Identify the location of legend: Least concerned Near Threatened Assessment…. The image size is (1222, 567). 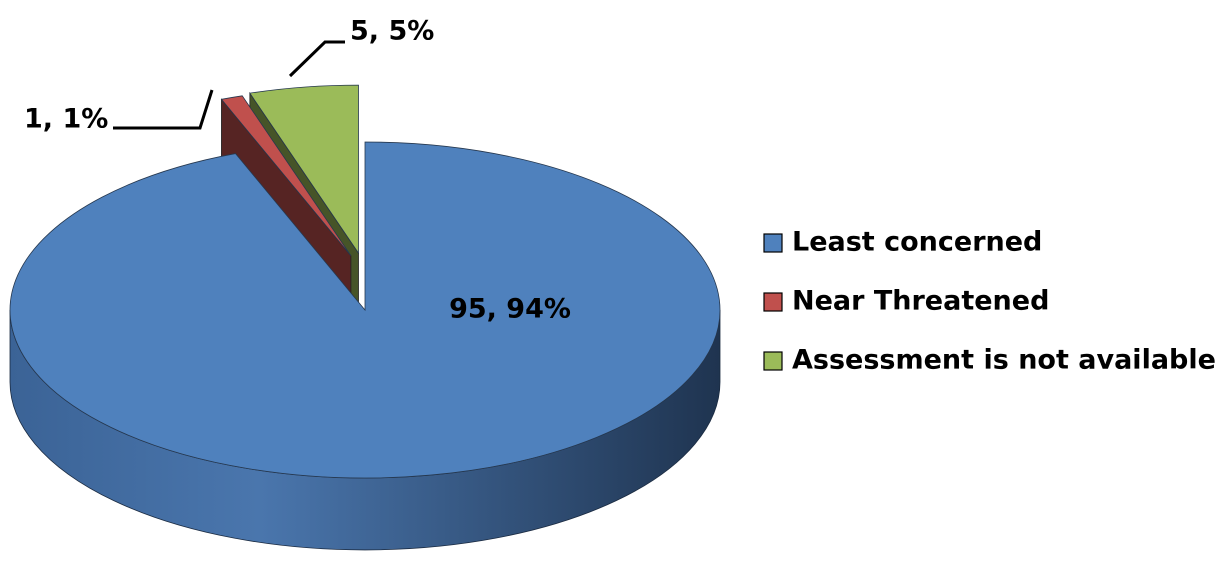
(989, 301).